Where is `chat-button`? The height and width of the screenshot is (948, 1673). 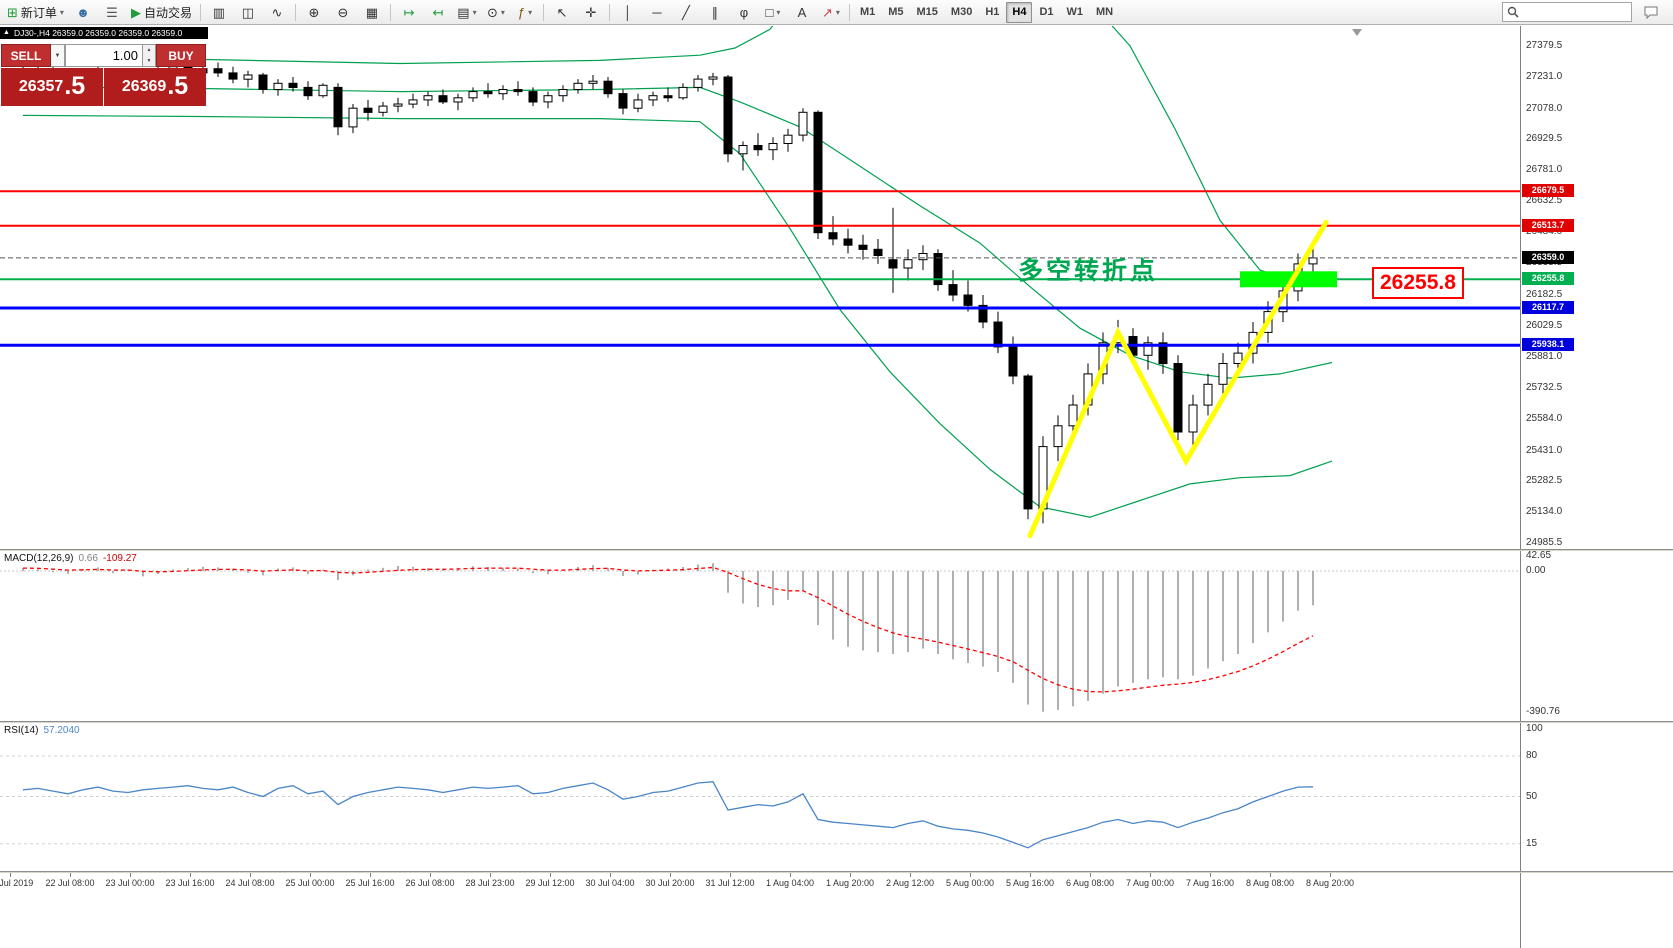
chat-button is located at coordinates (1651, 12).